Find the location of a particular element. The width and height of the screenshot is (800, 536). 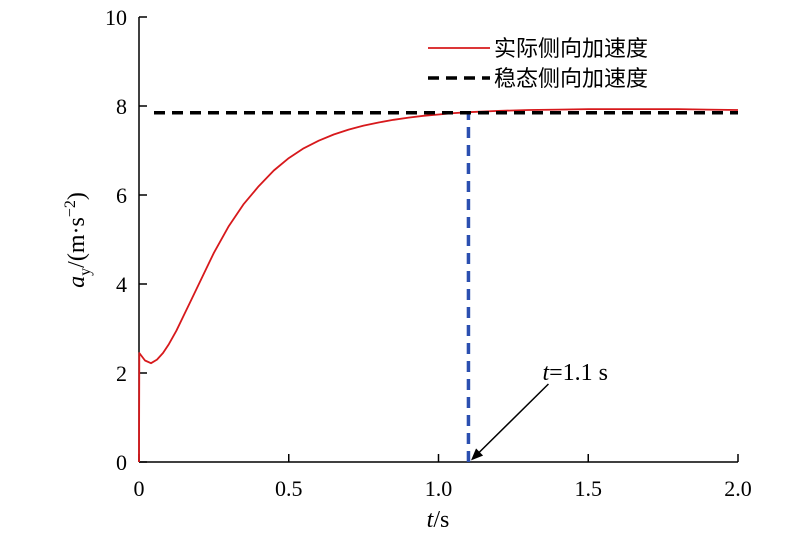

annotation-label: t=1.1 s is located at coordinates (575, 373).